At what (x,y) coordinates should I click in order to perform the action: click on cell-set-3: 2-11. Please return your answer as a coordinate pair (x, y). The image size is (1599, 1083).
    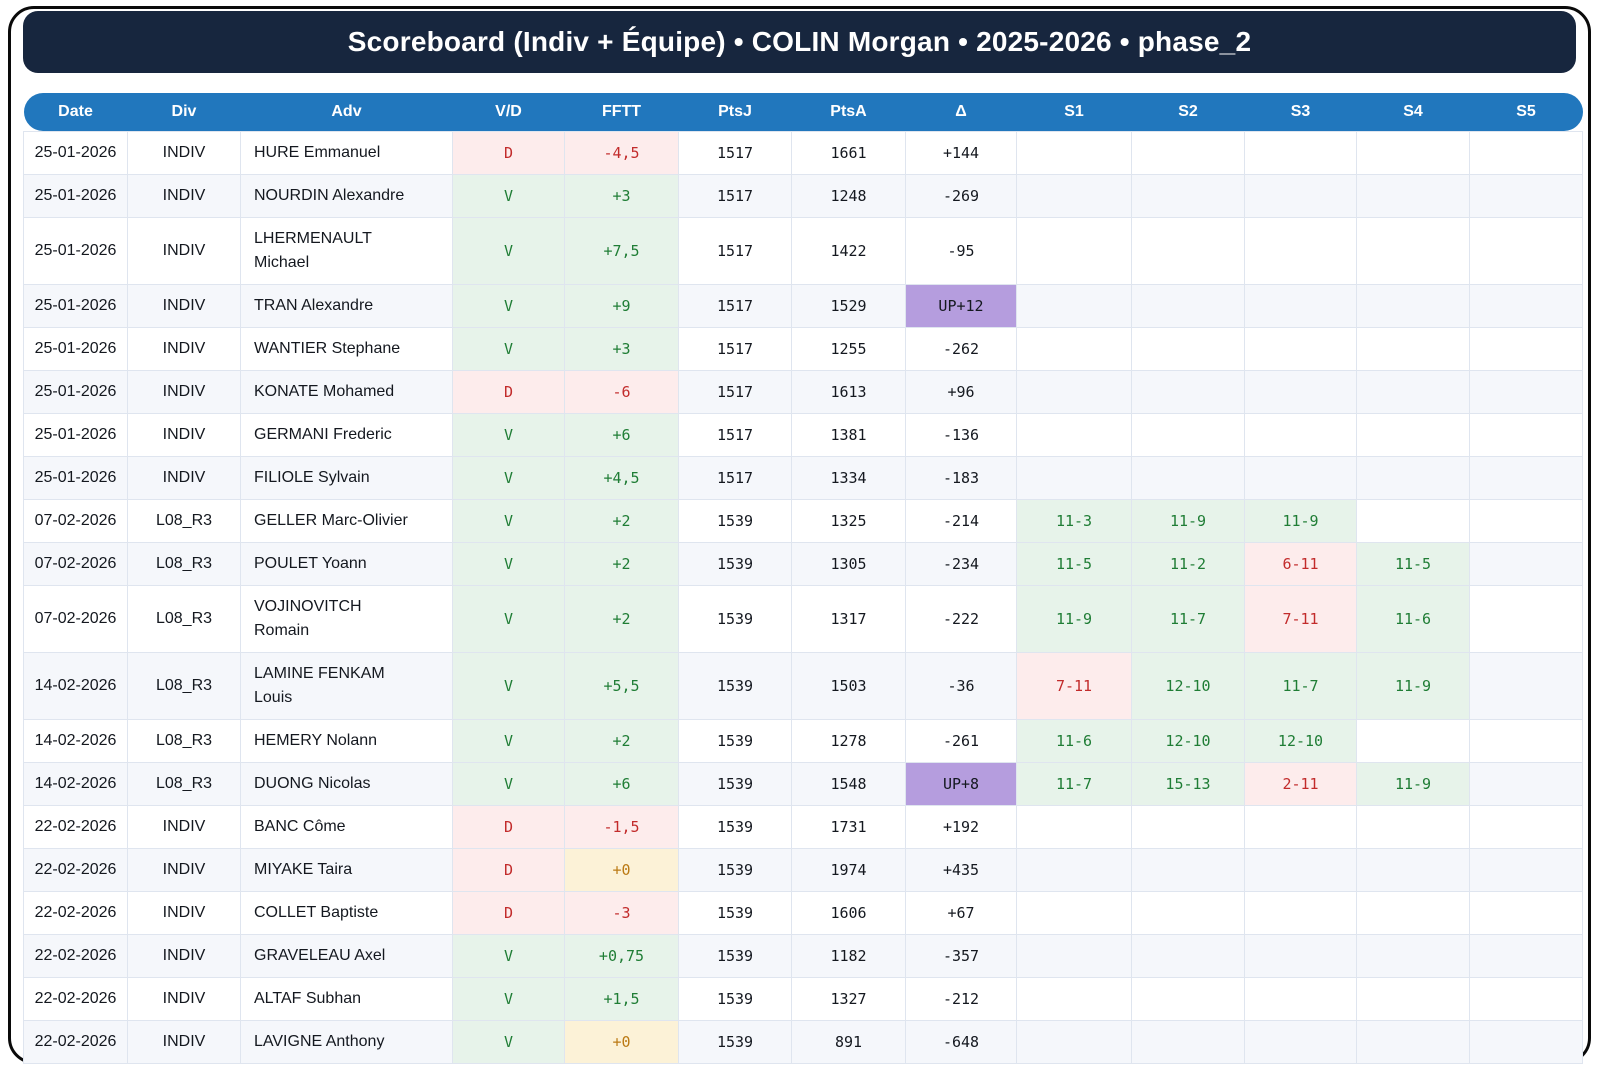
    Looking at the image, I should click on (1300, 783).